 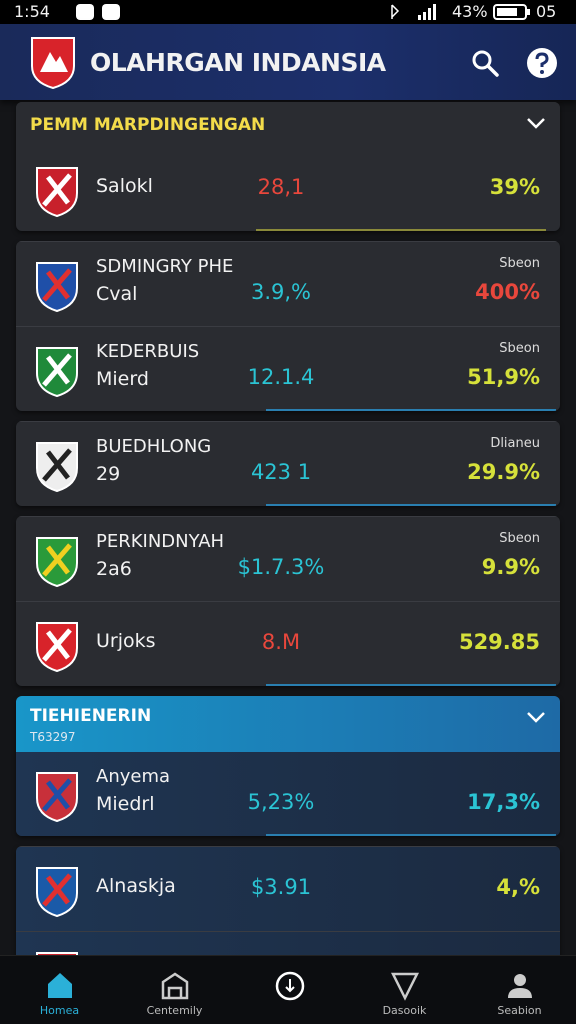 I want to click on match-row: Urjoks 8.M 529.85, so click(x=288, y=643).